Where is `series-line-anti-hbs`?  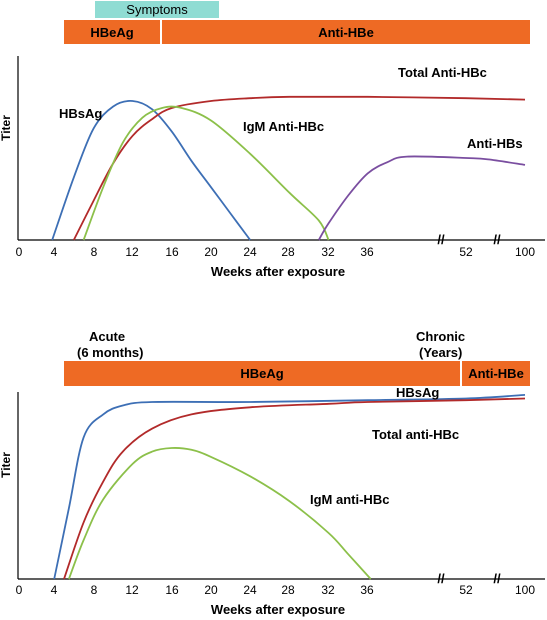
series-line-anti-hbs is located at coordinates (422, 198).